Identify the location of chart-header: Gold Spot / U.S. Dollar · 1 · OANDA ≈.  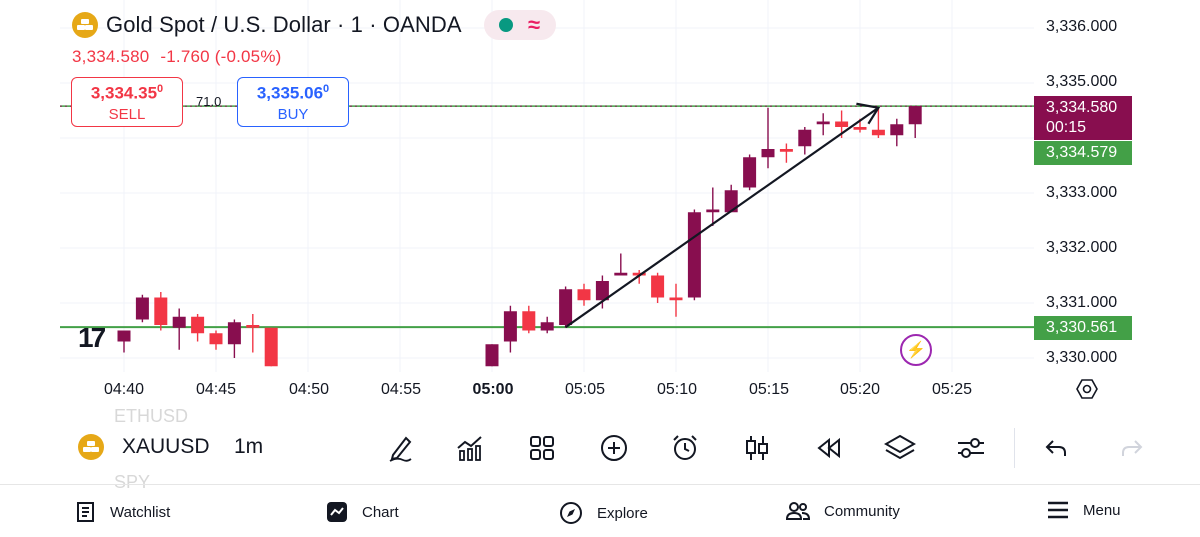
(314, 25).